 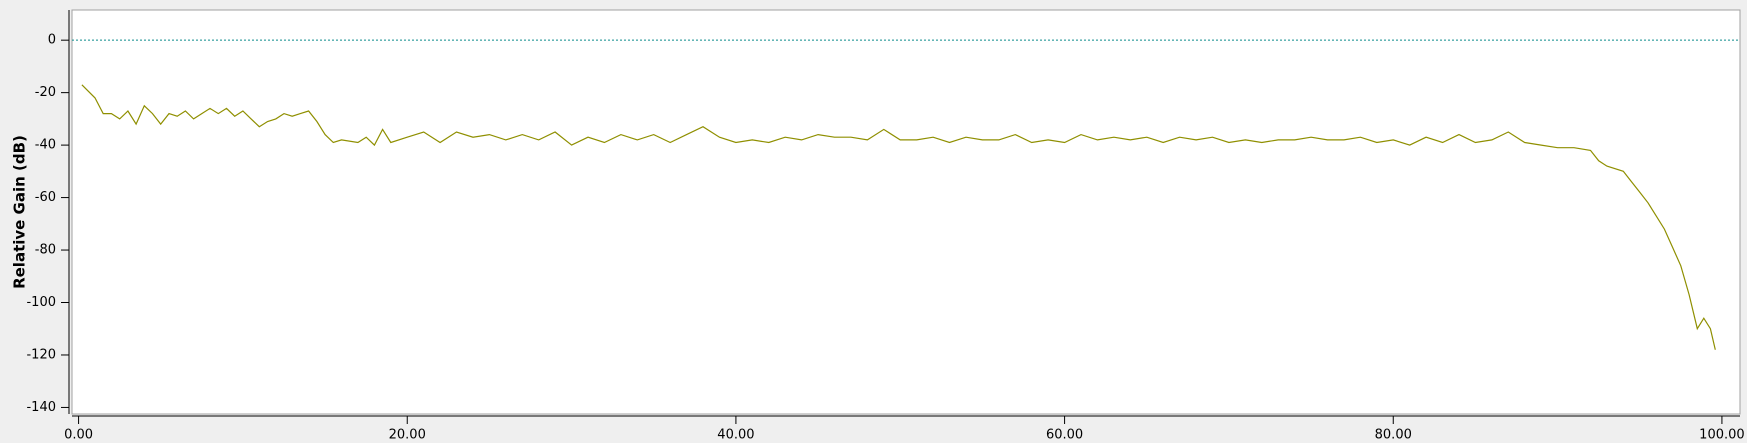 What do you see at coordinates (78, 435) in the screenshot?
I see `x-tick-label: 0.00` at bounding box center [78, 435].